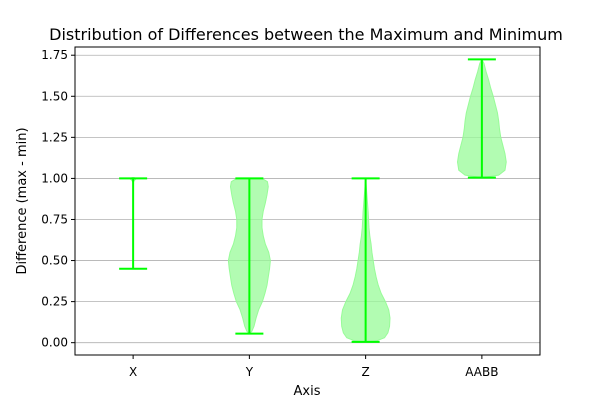 Image resolution: width=600 pixels, height=400 pixels. I want to click on y-axis-ticks: 0.00 0.25 0.50 0.75 1.00 1.25 1.50 1.75, so click(58, 199).